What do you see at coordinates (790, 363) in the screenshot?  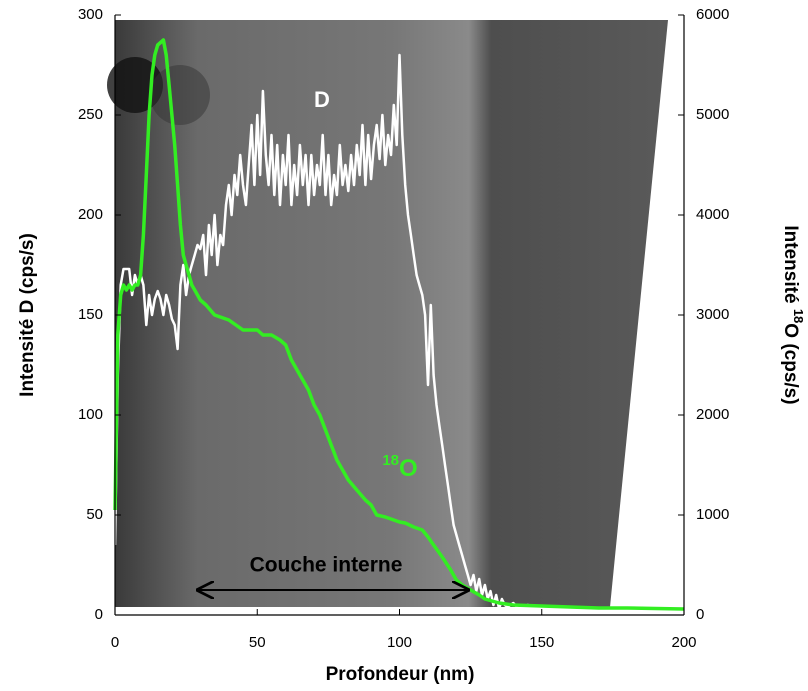 I see `y2-label-text: O (cps/s)` at bounding box center [790, 363].